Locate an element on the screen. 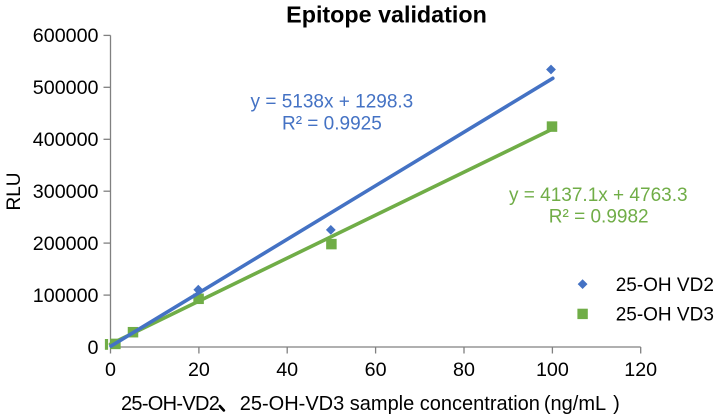  svg-text: Epitope validation is located at coordinates (386, 15).